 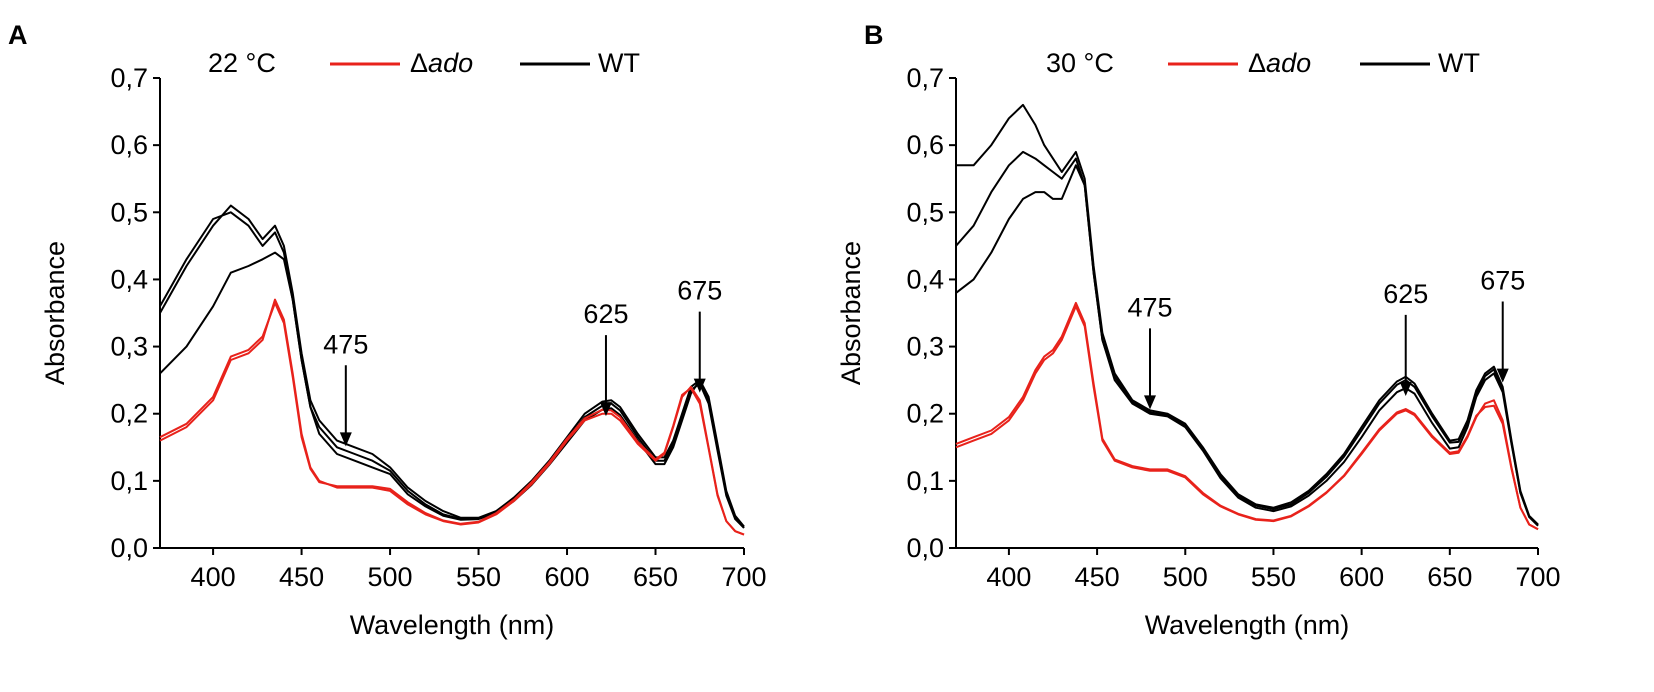 What do you see at coordinates (1459, 63) in the screenshot?
I see `legend-label-wt-b: WT` at bounding box center [1459, 63].